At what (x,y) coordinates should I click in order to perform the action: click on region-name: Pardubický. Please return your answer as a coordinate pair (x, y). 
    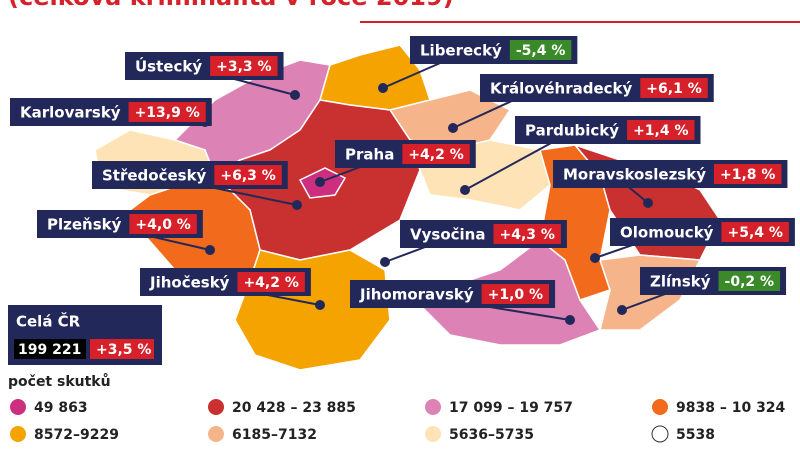
    Looking at the image, I should click on (572, 131).